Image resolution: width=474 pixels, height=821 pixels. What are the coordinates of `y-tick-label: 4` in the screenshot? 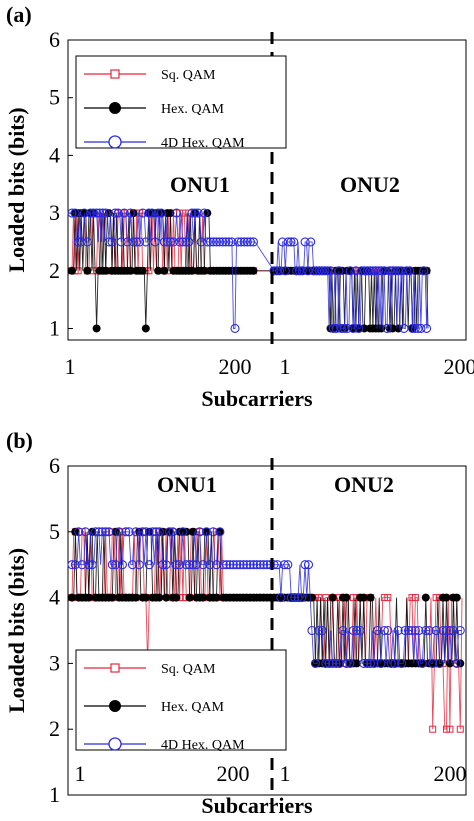 It's located at (54, 154).